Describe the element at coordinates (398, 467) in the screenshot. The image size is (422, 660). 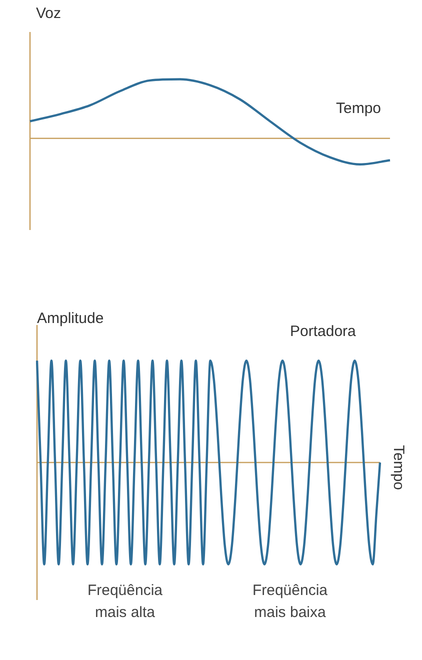
I see `ref-line-label: Tempo` at that location.